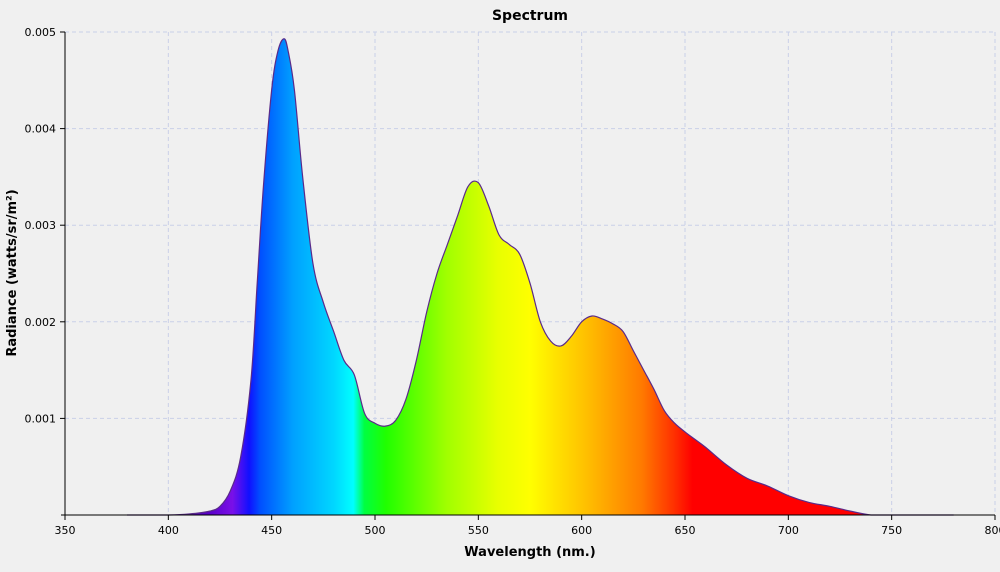 This screenshot has height=572, width=1000. What do you see at coordinates (41, 225) in the screenshot?
I see `y-tick-label: 0.003` at bounding box center [41, 225].